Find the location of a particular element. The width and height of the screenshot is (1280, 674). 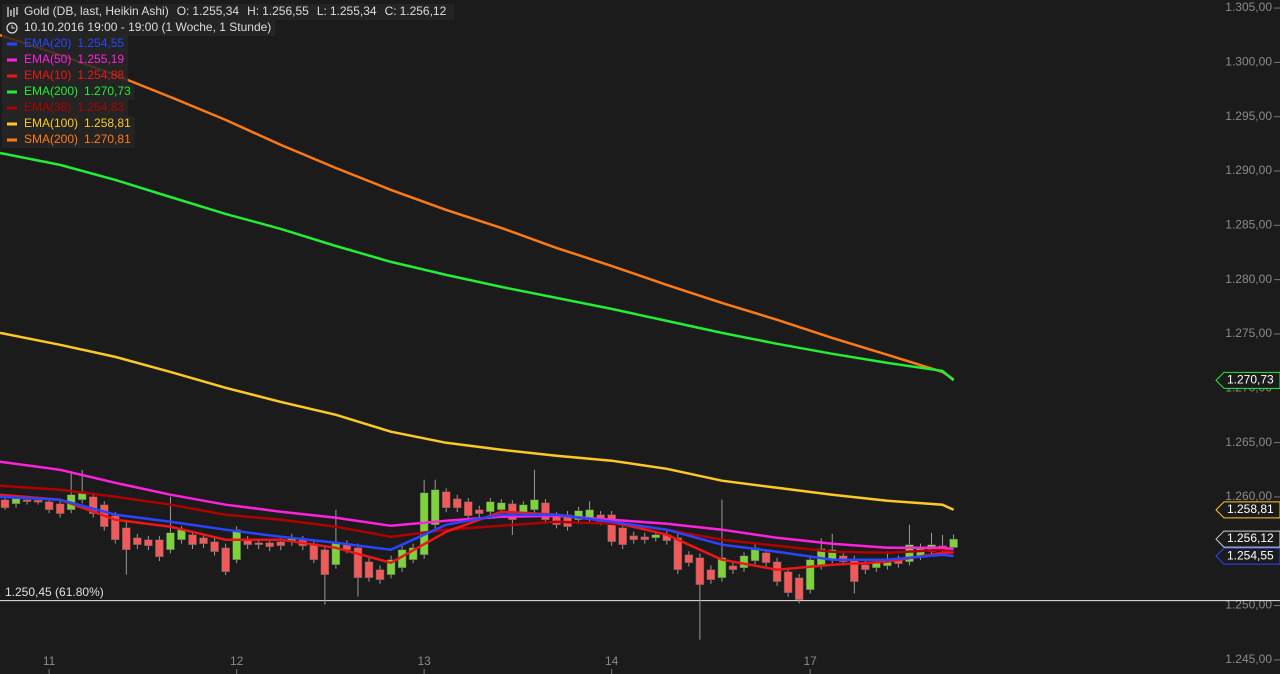

x-tick-label: 11 is located at coordinates (49, 661).